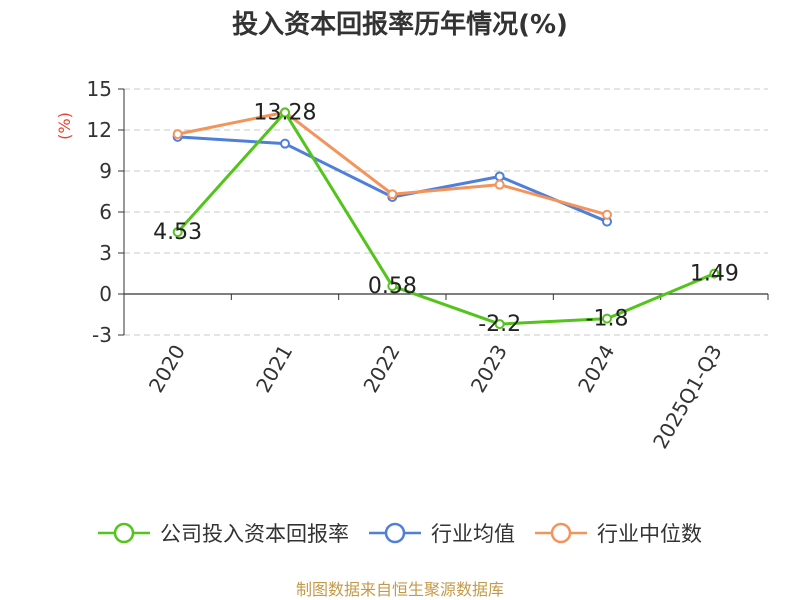 Image resolution: width=800 pixels, height=600 pixels. What do you see at coordinates (649, 534) in the screenshot?
I see `legend-label-industry-median: 行业中位数` at bounding box center [649, 534].